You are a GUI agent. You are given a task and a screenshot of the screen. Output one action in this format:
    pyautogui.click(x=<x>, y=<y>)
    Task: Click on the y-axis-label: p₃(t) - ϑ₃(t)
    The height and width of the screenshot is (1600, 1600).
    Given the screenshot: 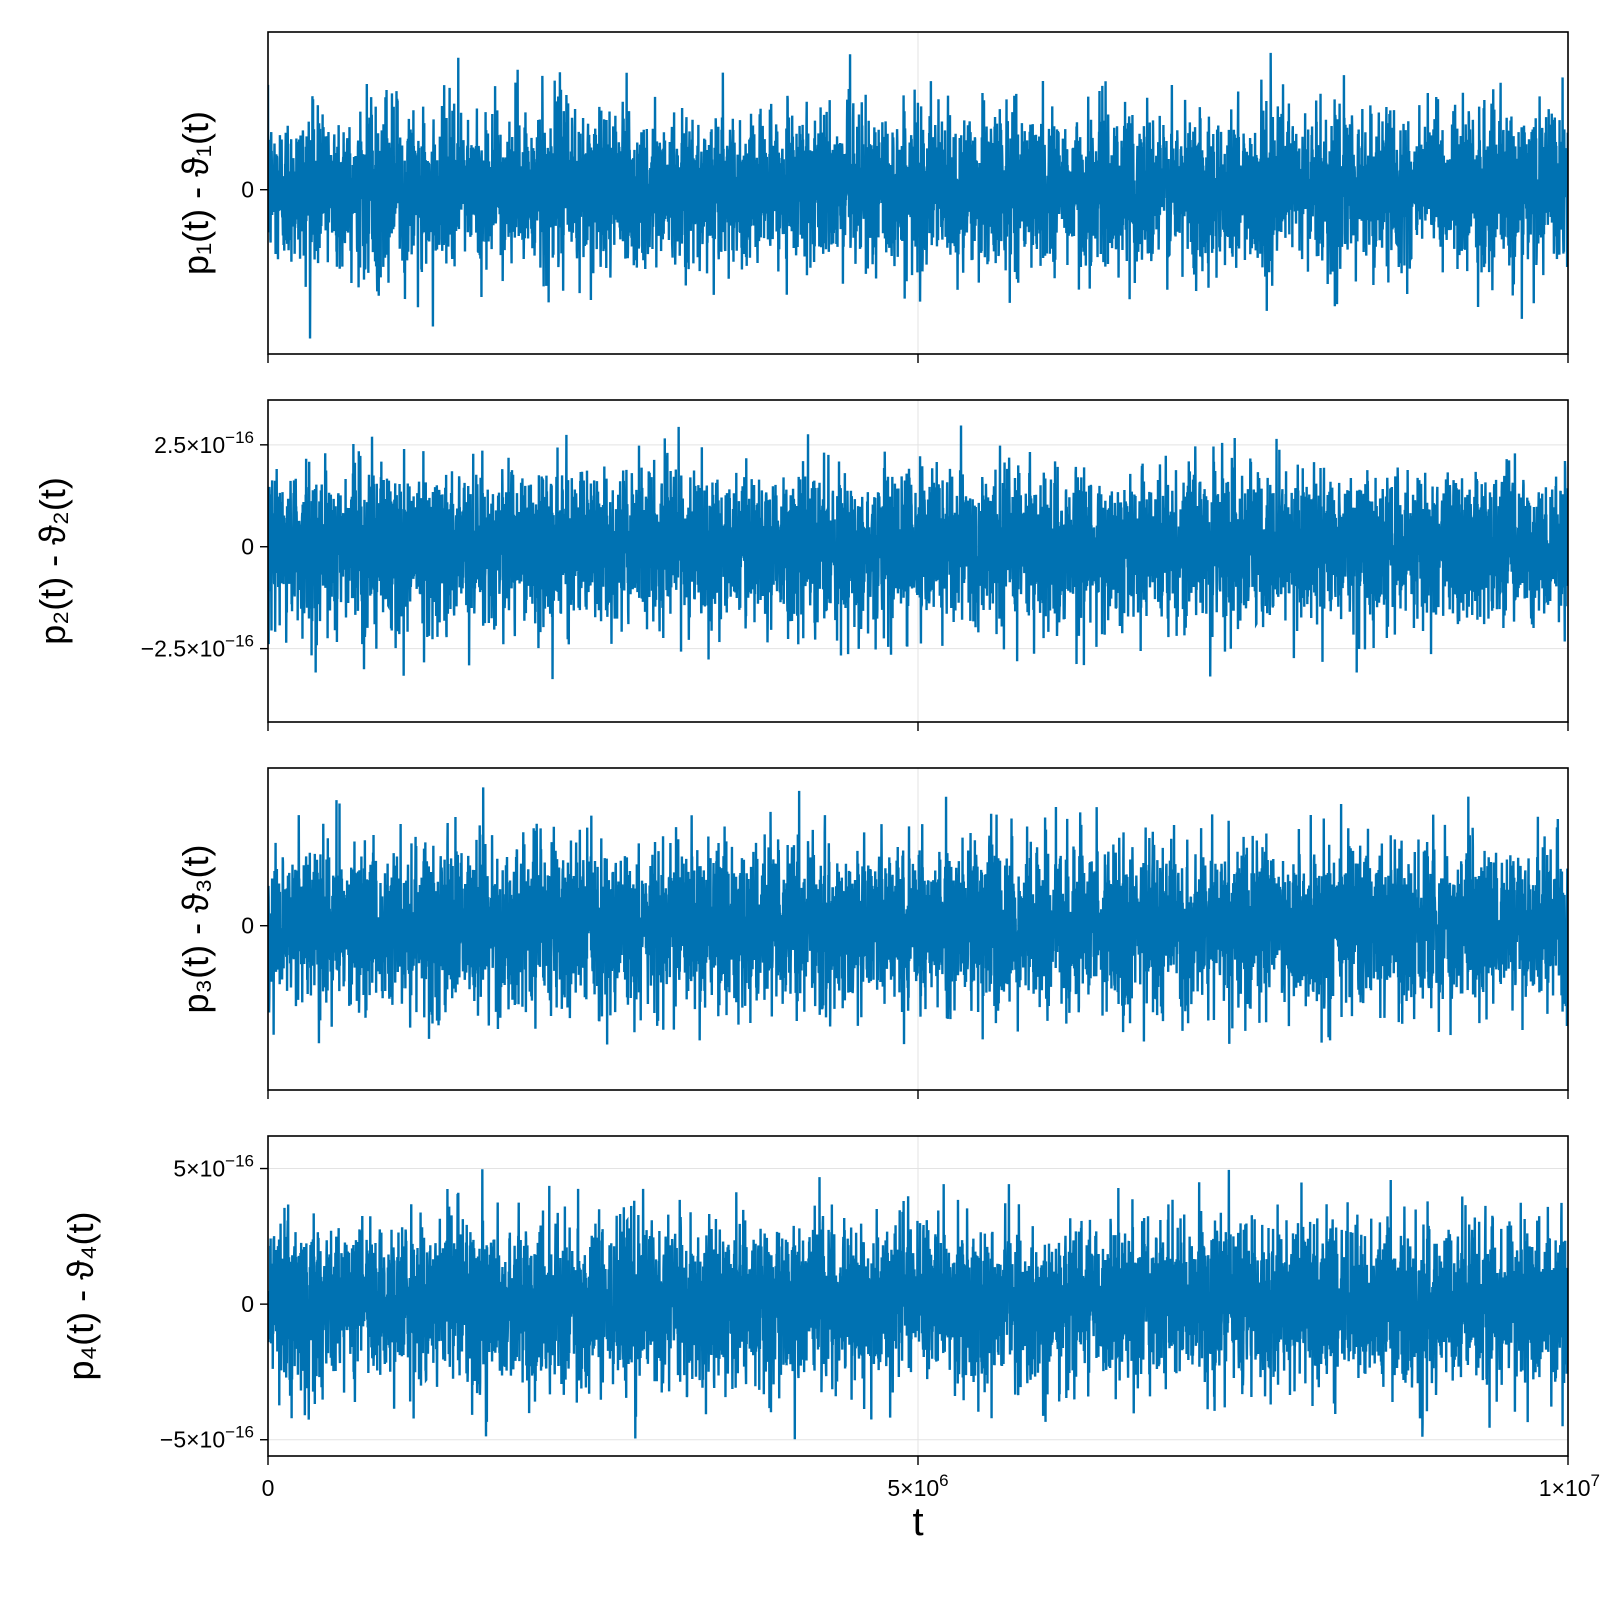 What is the action you would take?
    pyautogui.click(x=195, y=929)
    